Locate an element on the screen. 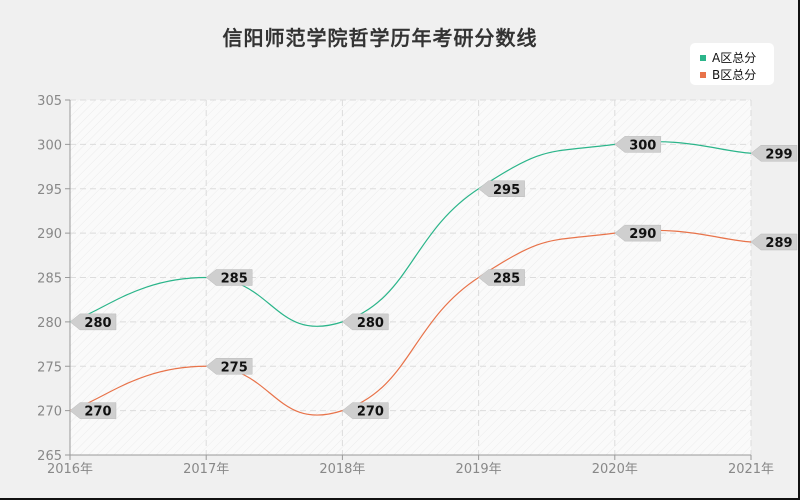 Image resolution: width=800 pixels, height=500 pixels. y-tick-label: 305 is located at coordinates (49, 101).